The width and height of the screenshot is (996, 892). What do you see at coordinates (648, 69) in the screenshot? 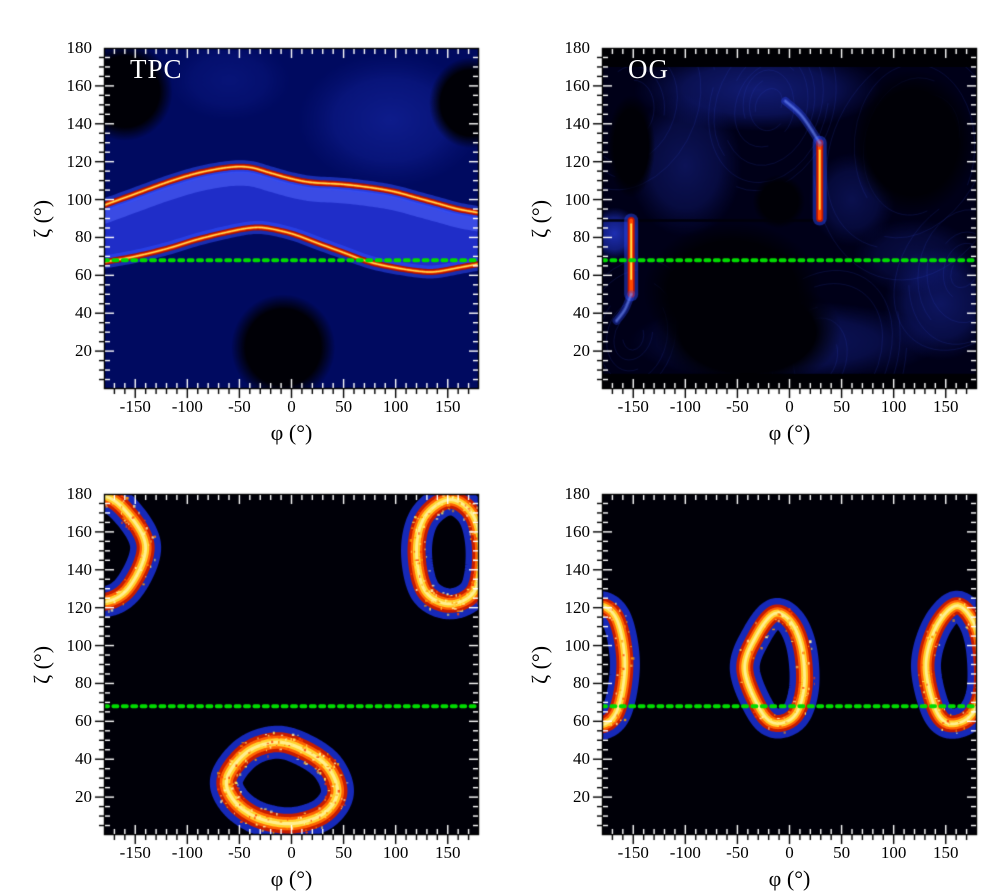
I see `panel-title-og: OG` at bounding box center [648, 69].